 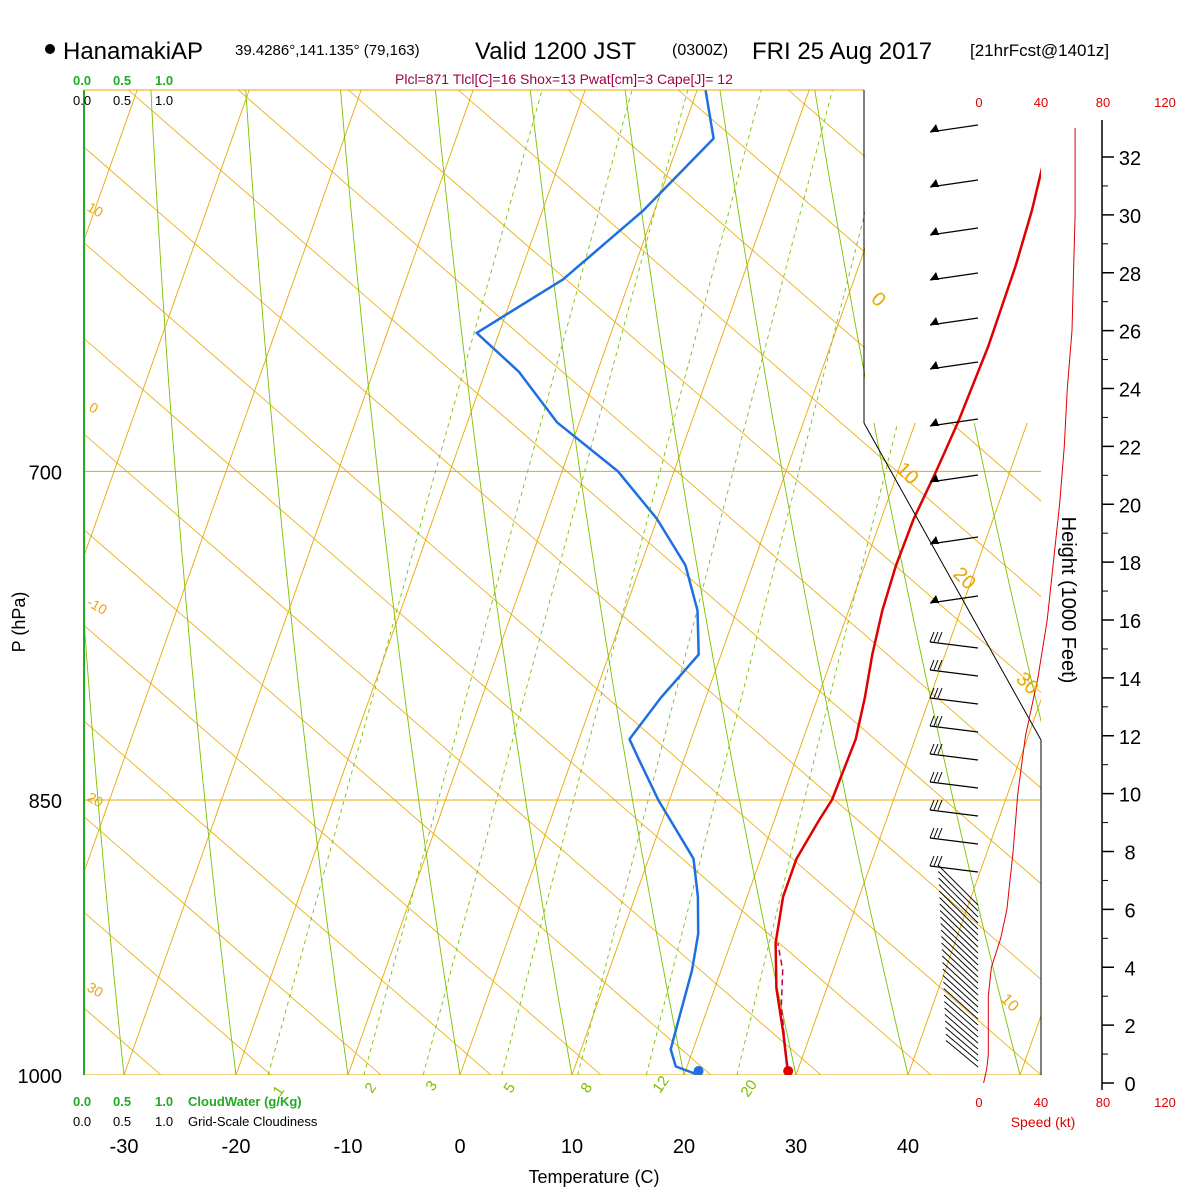 What do you see at coordinates (370, 1088) in the screenshot?
I see `mixing-ratio-label: 2` at bounding box center [370, 1088].